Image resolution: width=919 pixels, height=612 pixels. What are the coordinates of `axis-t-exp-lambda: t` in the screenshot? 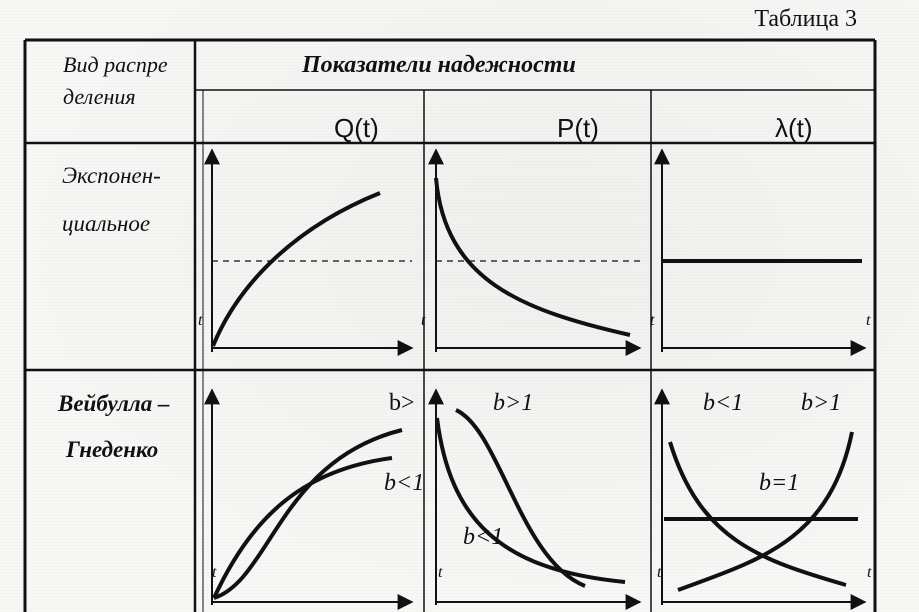 It's located at (652, 320).